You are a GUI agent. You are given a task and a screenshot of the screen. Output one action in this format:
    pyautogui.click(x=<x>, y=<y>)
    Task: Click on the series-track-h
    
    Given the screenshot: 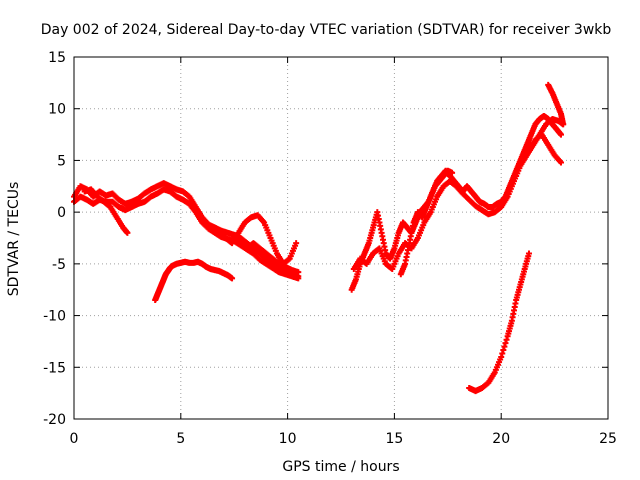 What is the action you would take?
    pyautogui.click(x=458, y=194)
    